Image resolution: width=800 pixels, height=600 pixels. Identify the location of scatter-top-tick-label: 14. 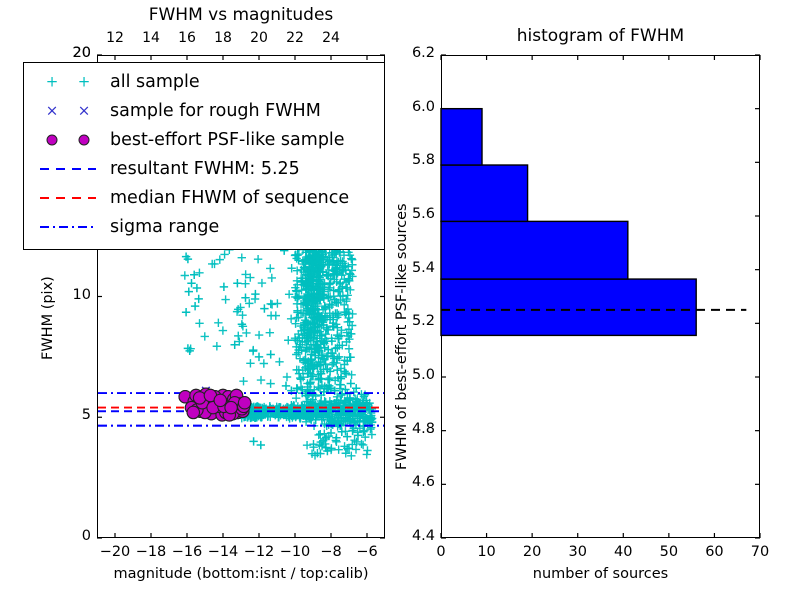
(151, 38).